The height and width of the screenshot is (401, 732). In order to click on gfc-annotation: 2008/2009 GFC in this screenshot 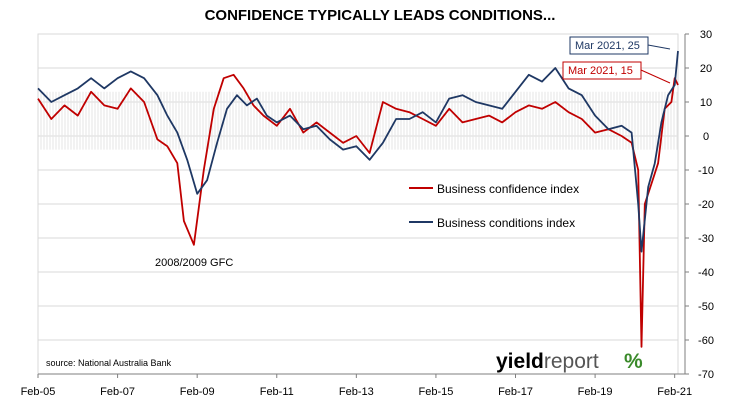, I will do `click(194, 263)`.